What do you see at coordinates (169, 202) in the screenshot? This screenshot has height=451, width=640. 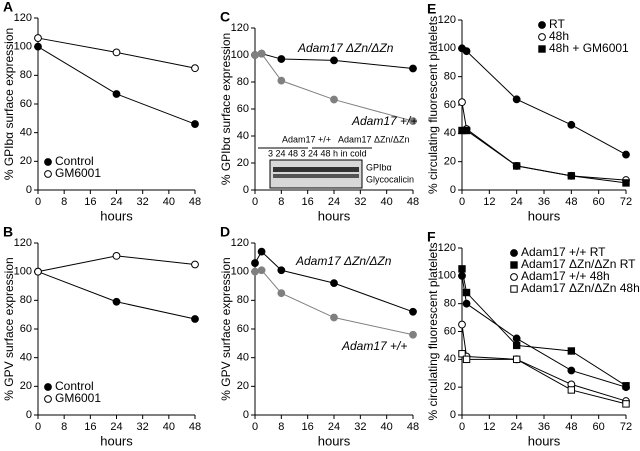 I see `x-tick-label: 40` at bounding box center [169, 202].